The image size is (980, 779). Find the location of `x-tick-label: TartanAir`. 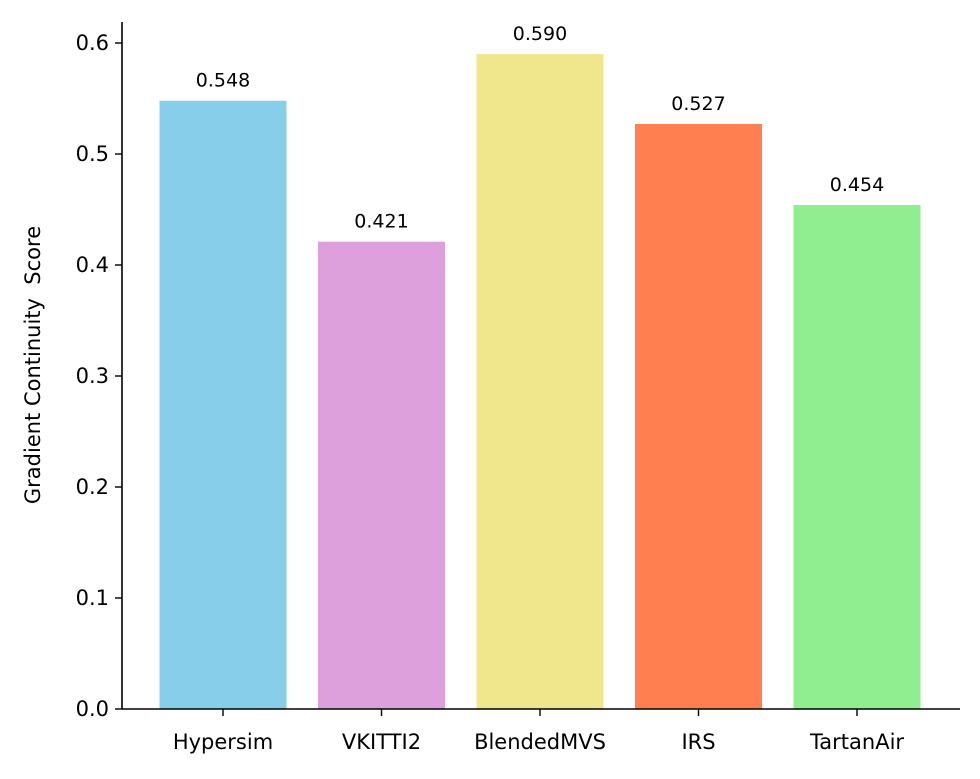

x-tick-label: TartanAir is located at coordinates (856, 742).